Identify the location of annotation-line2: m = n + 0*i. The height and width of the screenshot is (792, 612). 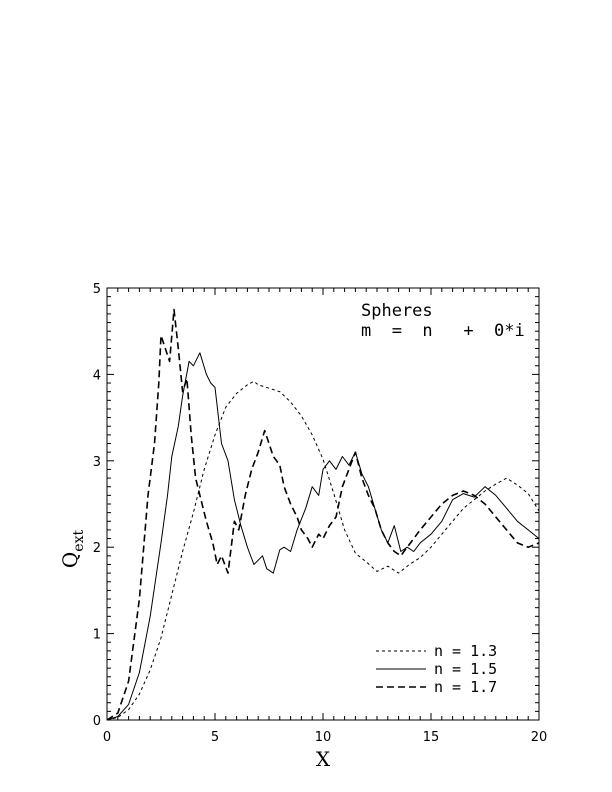
(443, 331).